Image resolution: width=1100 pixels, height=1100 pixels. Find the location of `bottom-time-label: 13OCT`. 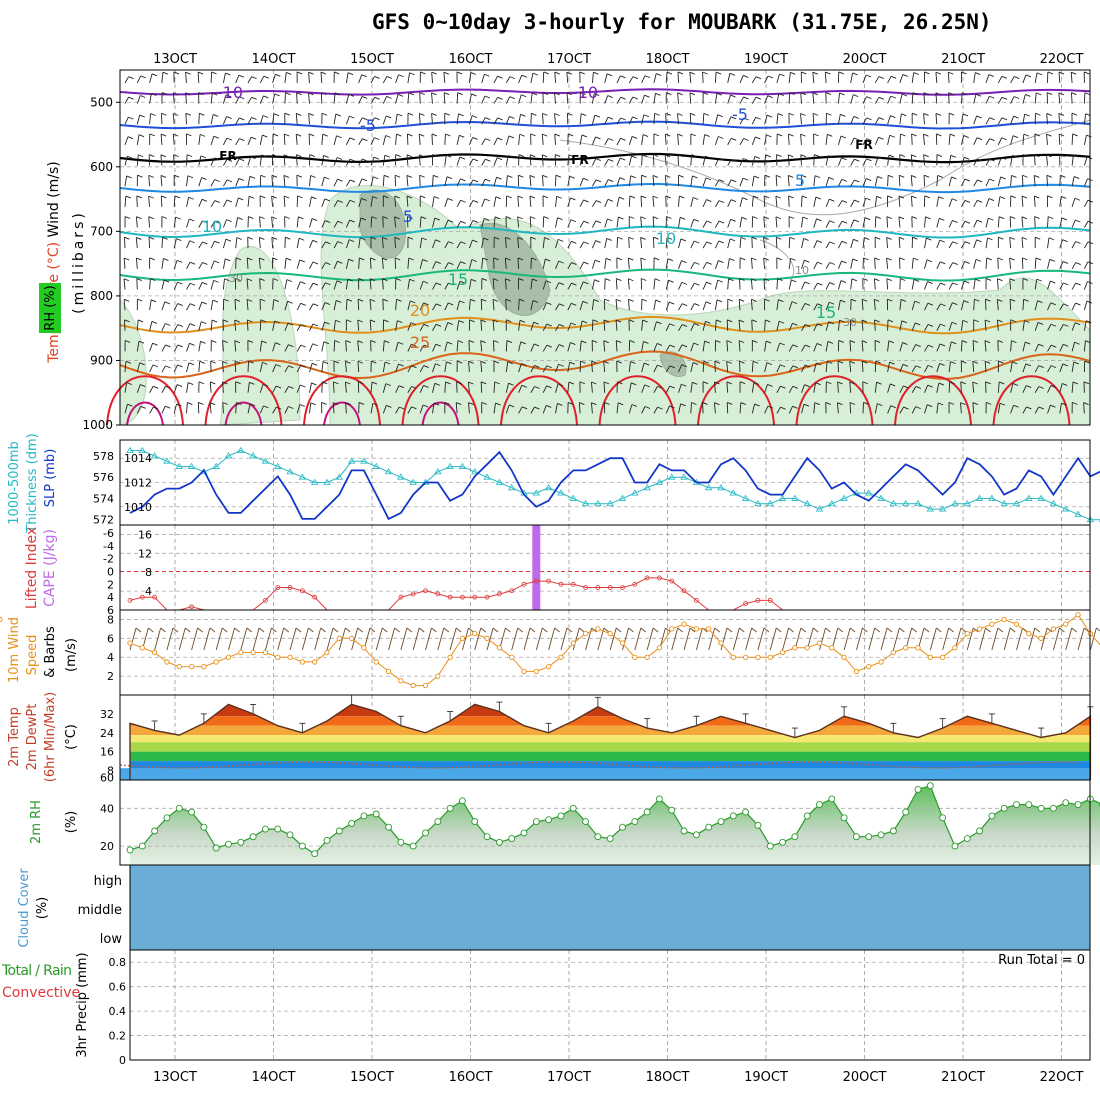

bottom-time-label: 13OCT is located at coordinates (175, 1077).